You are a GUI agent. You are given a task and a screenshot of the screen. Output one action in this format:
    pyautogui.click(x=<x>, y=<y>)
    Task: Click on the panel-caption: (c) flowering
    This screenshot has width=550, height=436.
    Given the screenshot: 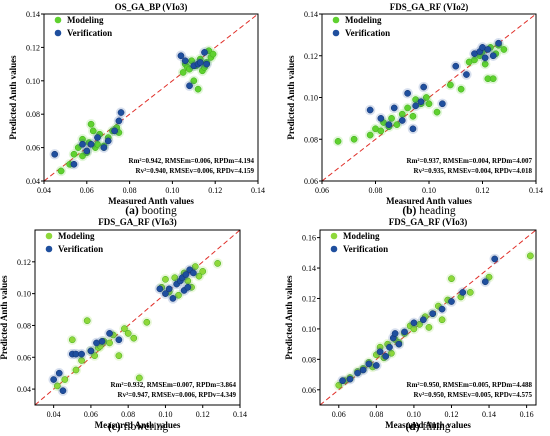 What is the action you would take?
    pyautogui.click(x=138, y=427)
    